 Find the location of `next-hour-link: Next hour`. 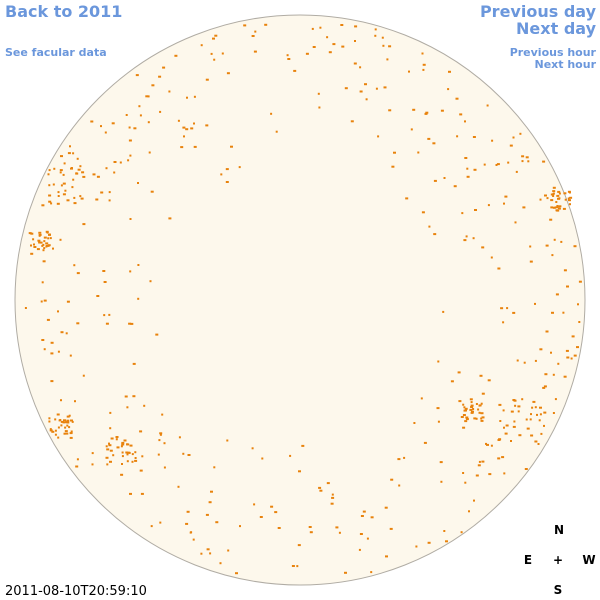

next-hour-link: Next hour is located at coordinates (566, 64).